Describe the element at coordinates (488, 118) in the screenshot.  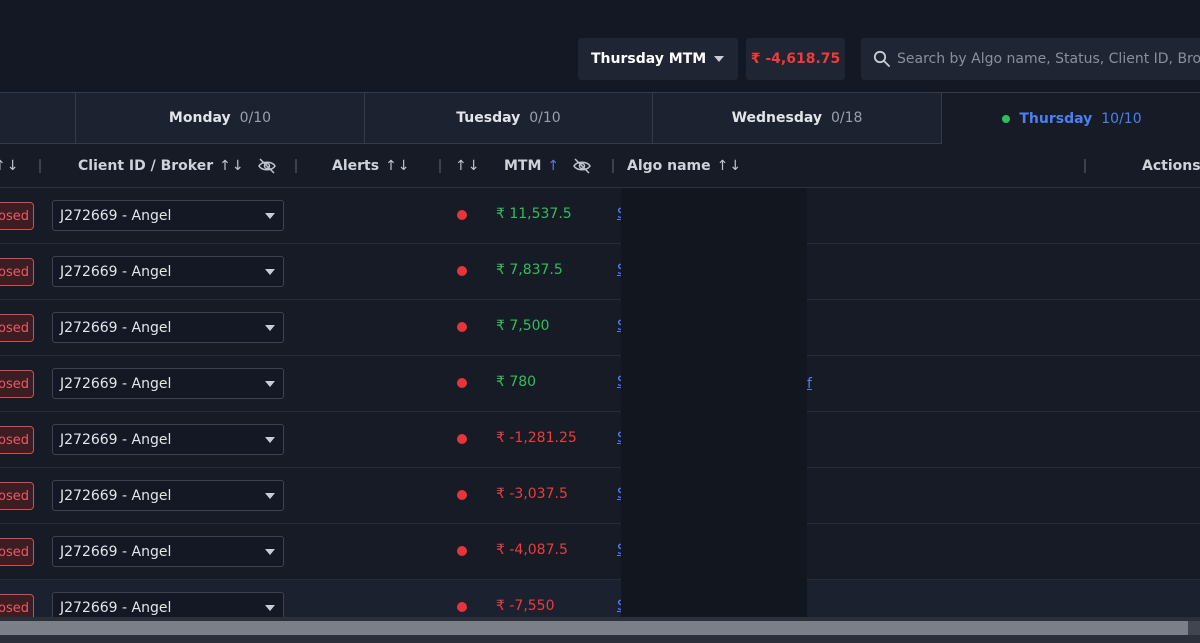
I see `tab-label: Tuesday` at that location.